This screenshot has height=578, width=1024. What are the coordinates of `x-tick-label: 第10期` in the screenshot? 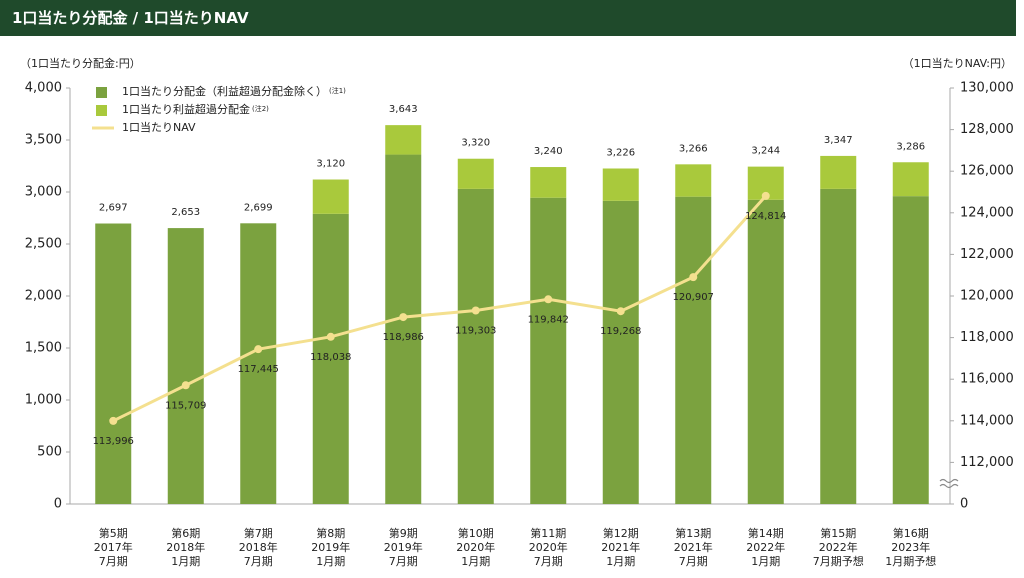 It's located at (476, 533).